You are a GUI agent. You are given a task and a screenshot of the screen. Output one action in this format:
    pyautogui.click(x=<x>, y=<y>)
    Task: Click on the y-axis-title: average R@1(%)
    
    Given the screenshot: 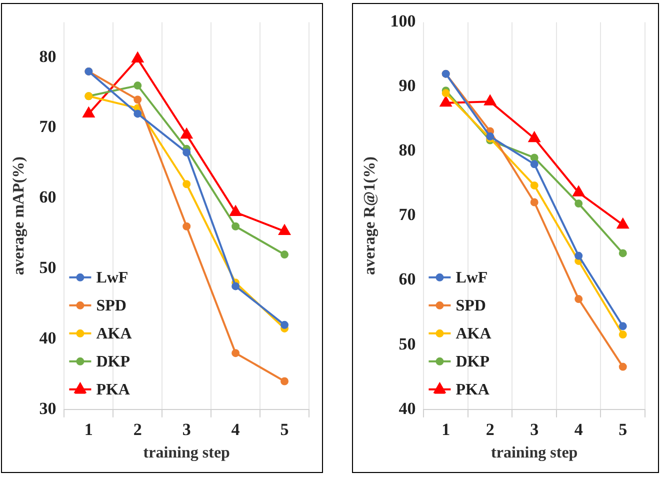 What is the action you would take?
    pyautogui.click(x=370, y=216)
    